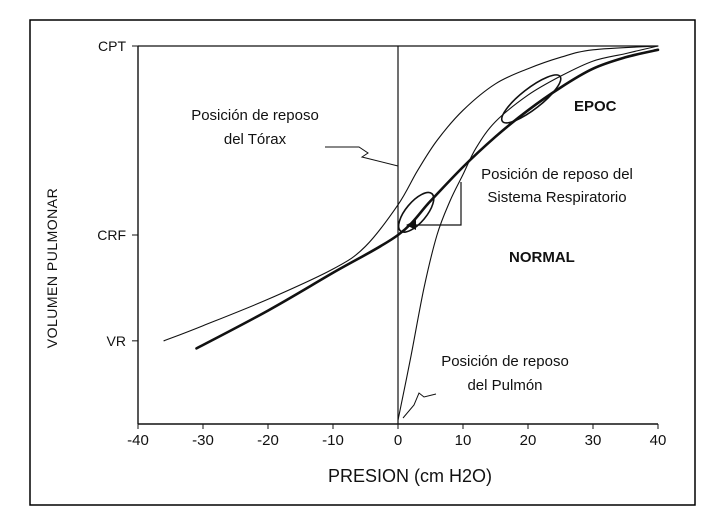  I want to click on annotation-epoc: EPOC, so click(595, 106).